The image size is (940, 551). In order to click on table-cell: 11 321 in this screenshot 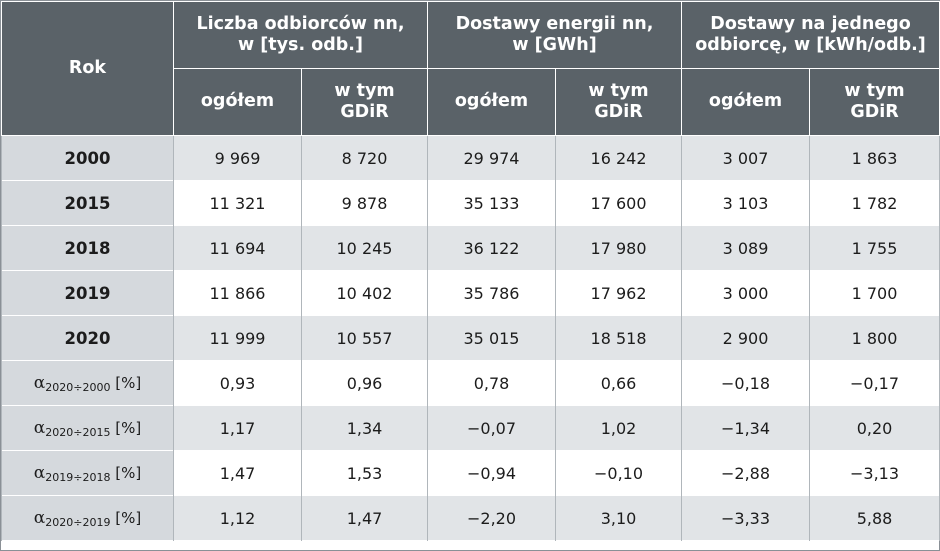, I will do `click(237, 203)`.